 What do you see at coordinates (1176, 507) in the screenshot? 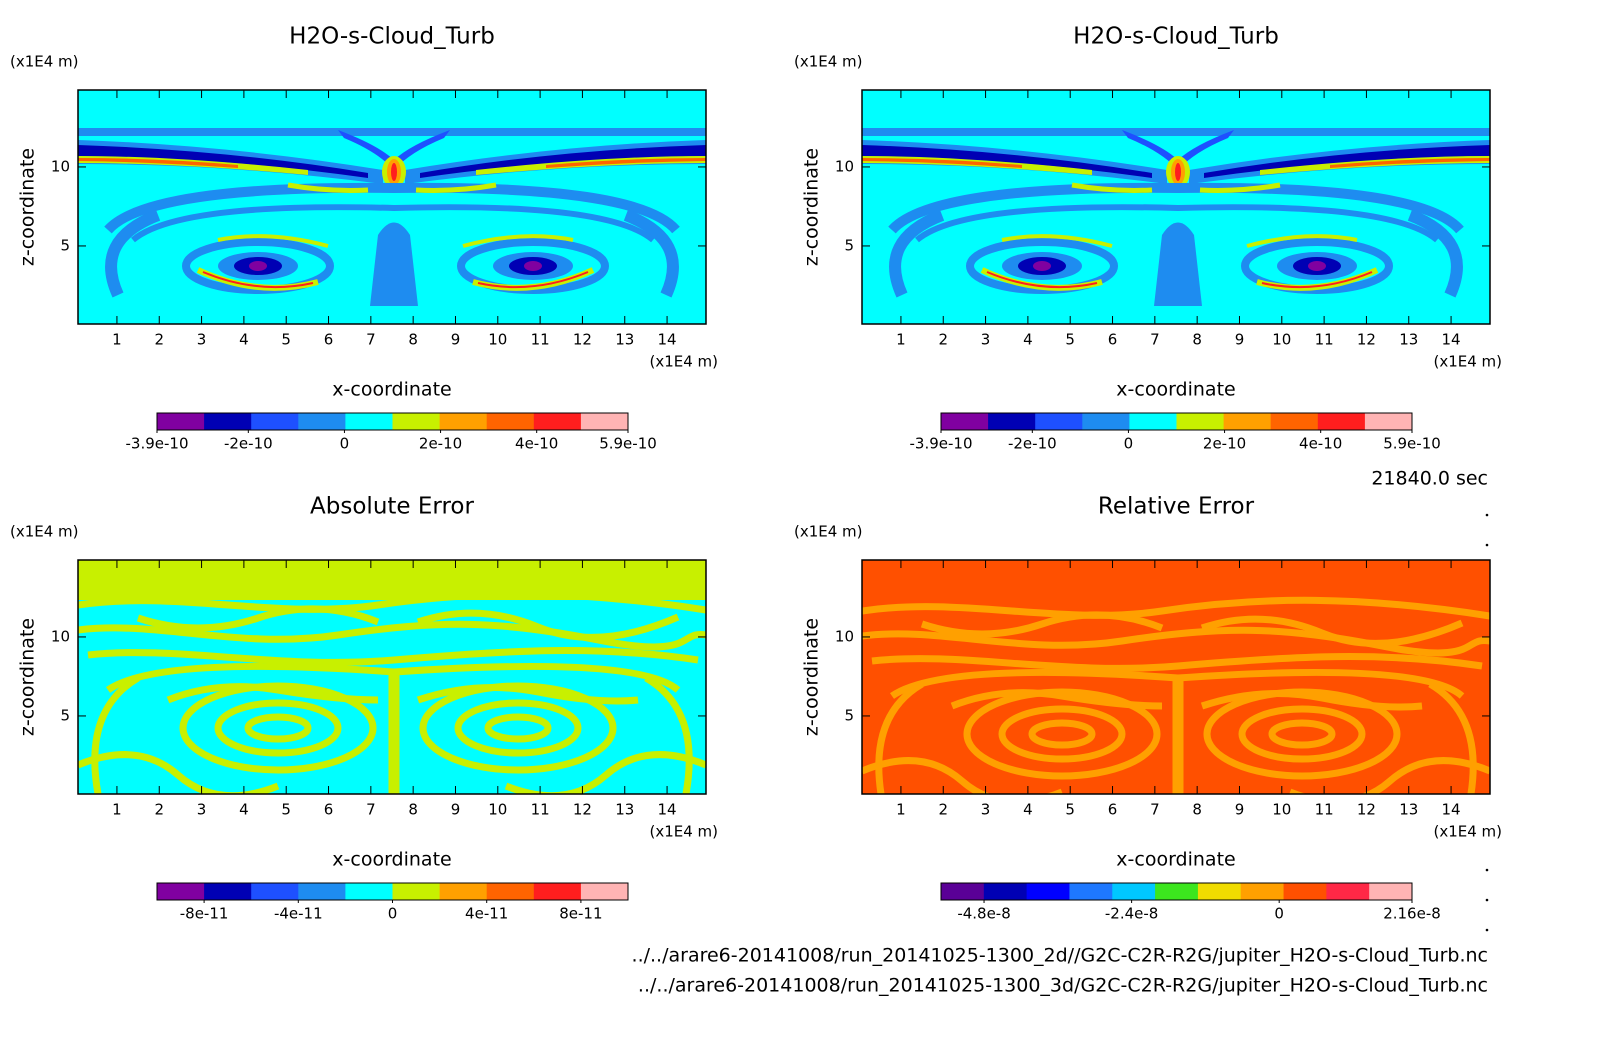
I see `chart-title: Relative Error` at bounding box center [1176, 507].